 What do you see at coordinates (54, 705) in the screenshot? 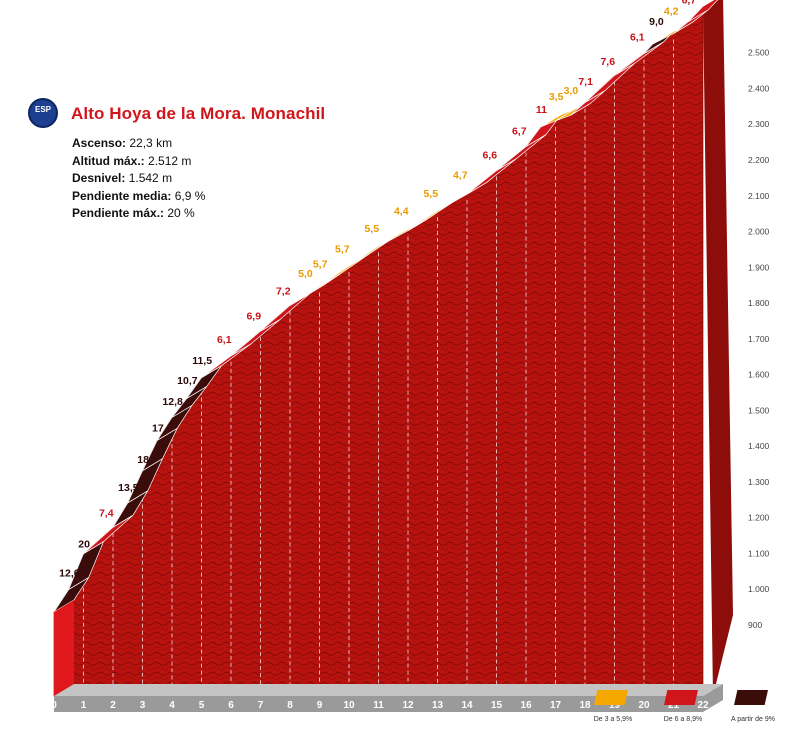
I see `x-tick-label: 0` at bounding box center [54, 705].